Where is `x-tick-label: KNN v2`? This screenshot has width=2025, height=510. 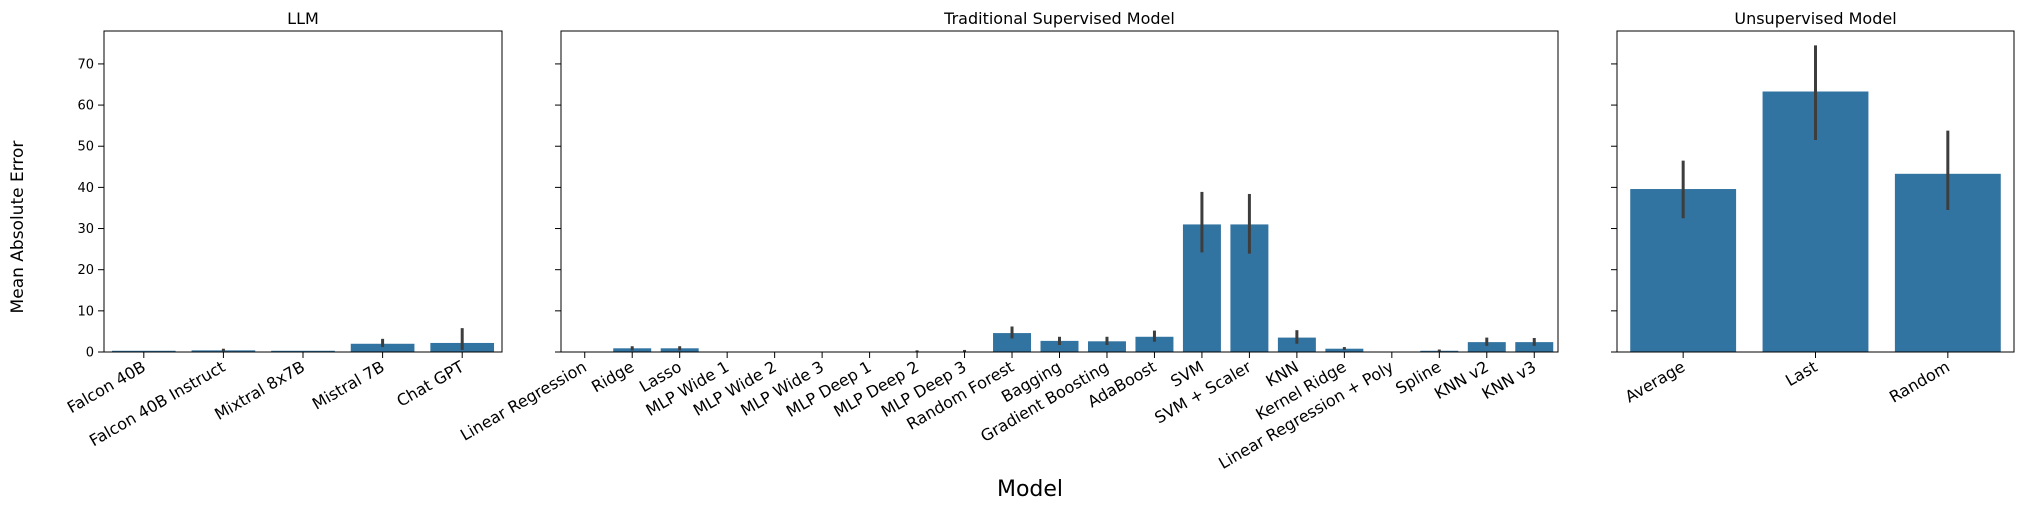 x-tick-label: KNN v2 is located at coordinates (1461, 380).